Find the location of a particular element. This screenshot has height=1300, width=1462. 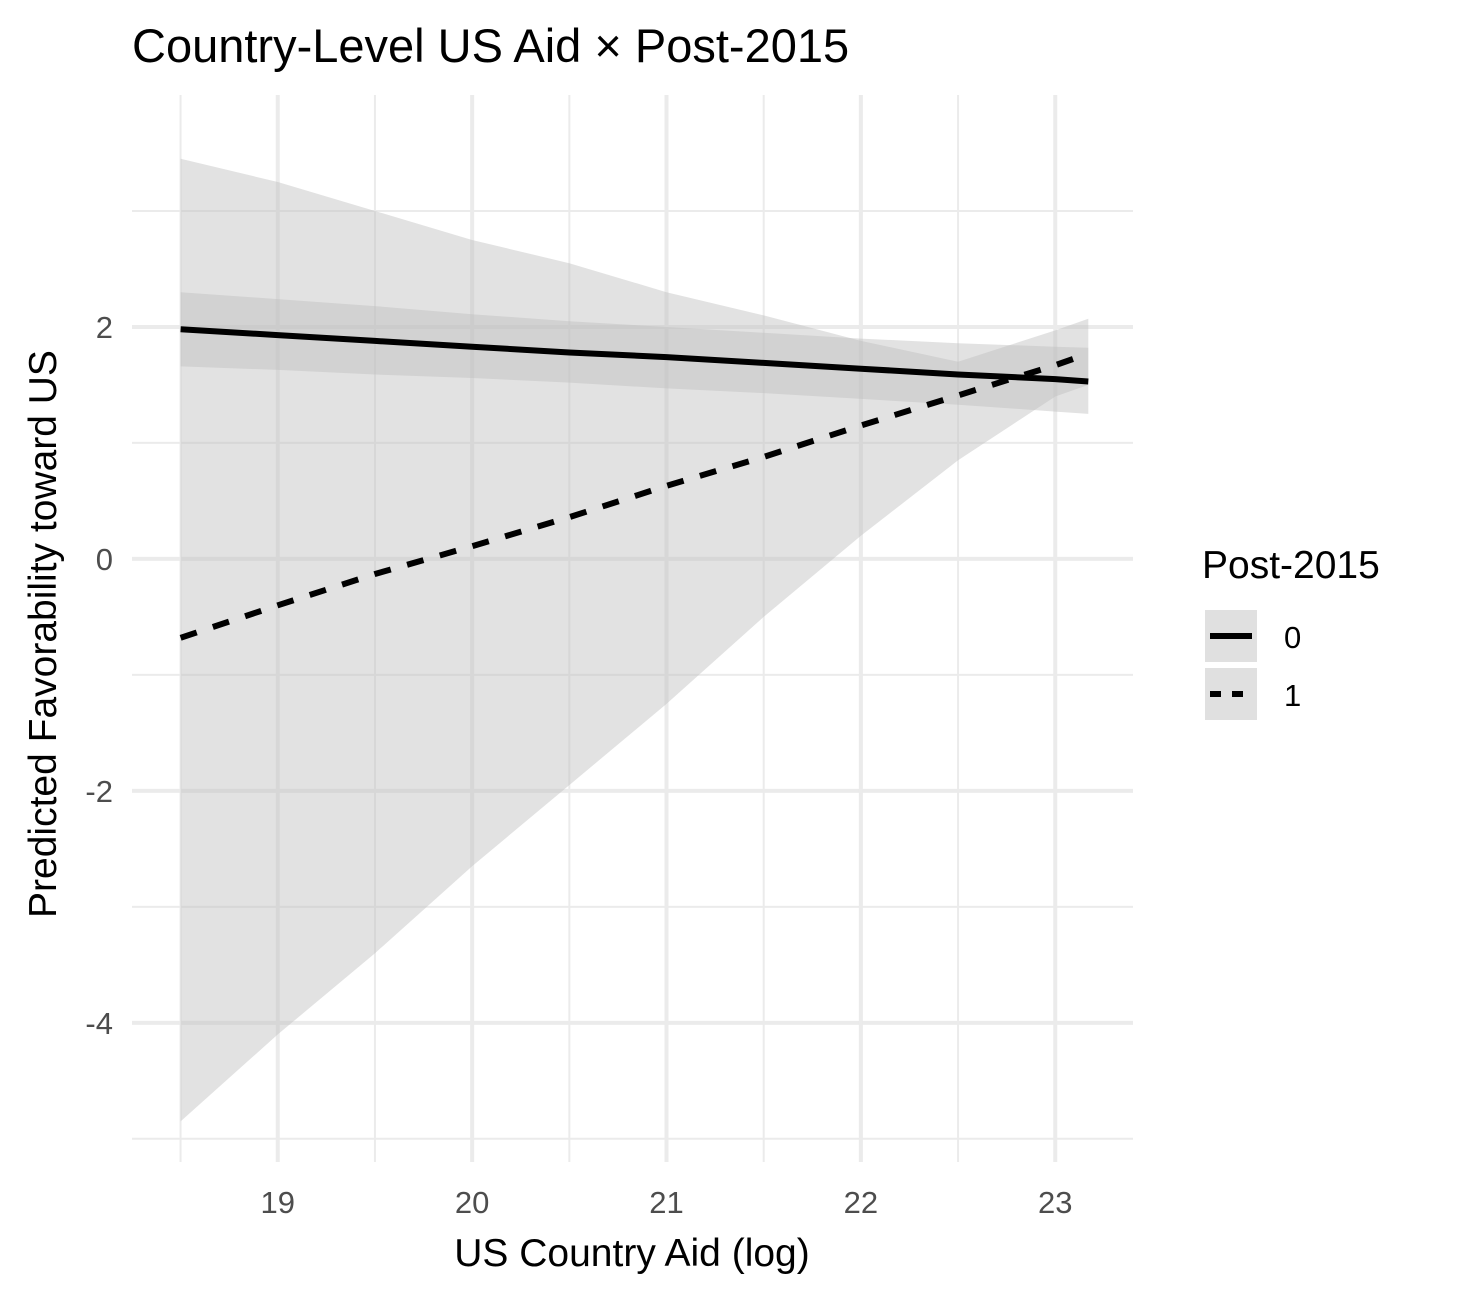

y-tick-label: 2 is located at coordinates (104, 327).